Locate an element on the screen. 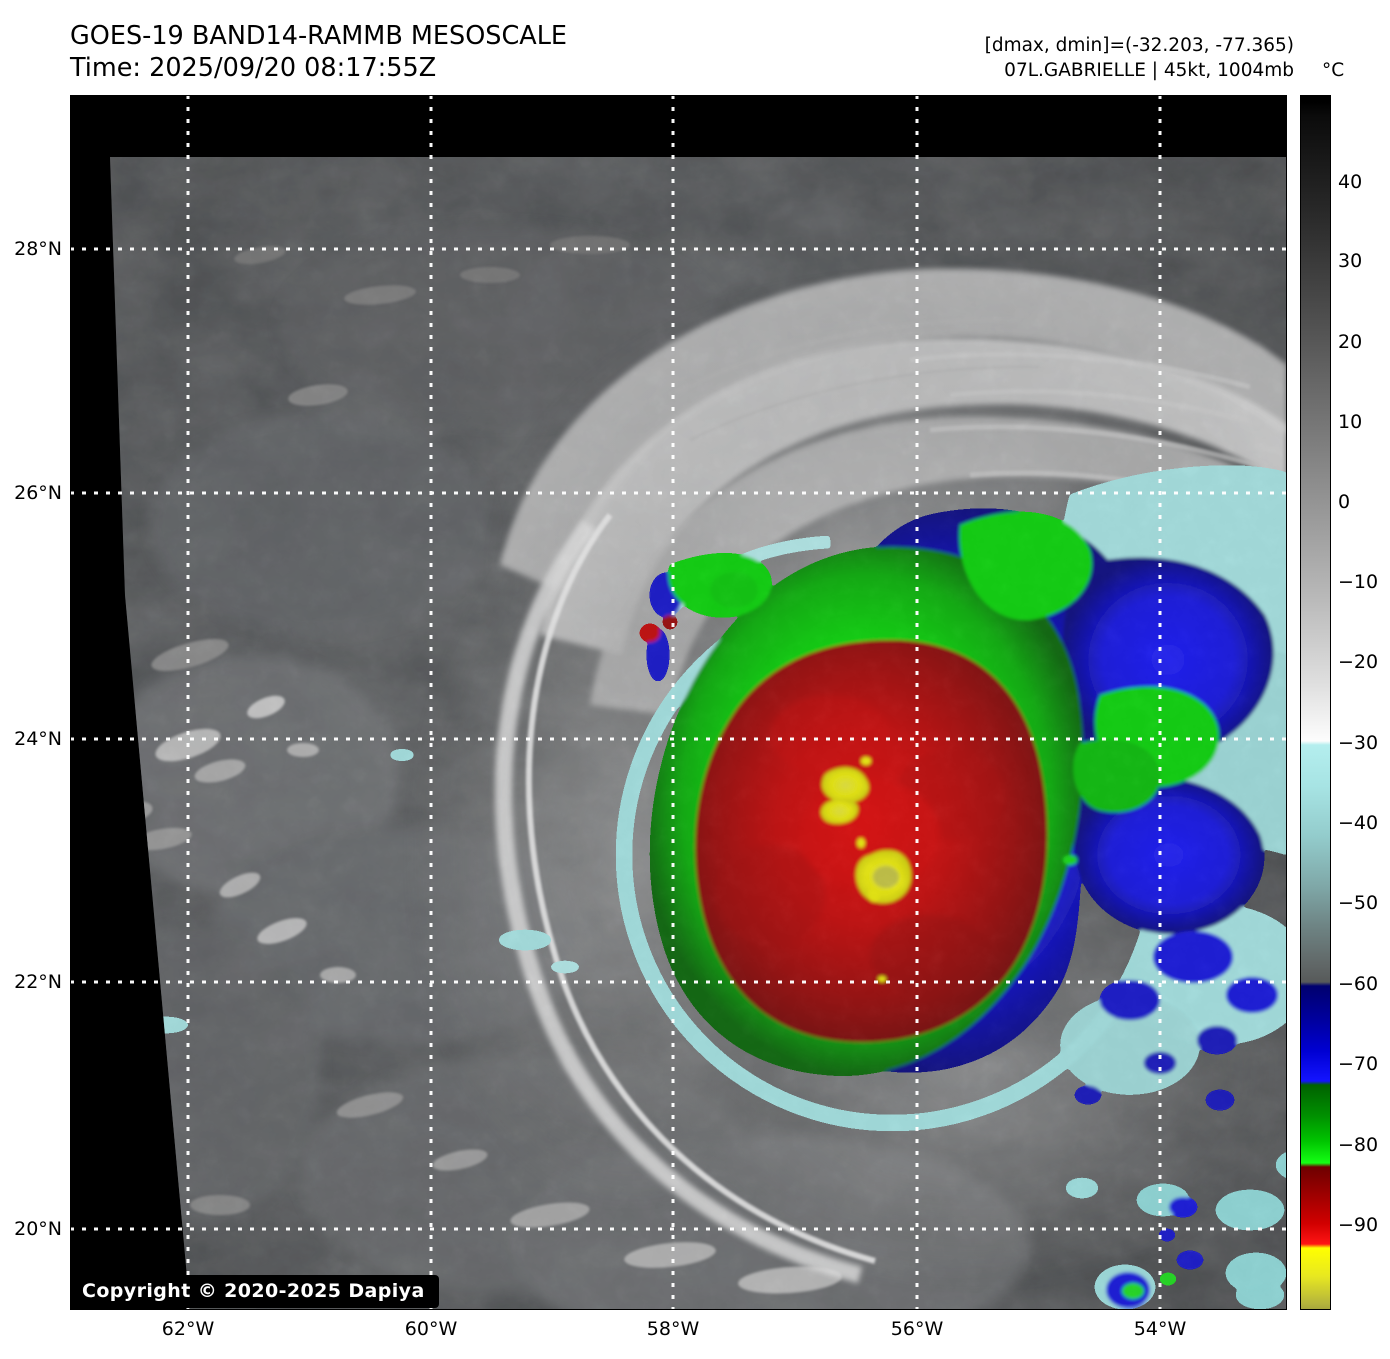  xtick-label-54W: 54°W is located at coordinates (1160, 1329).